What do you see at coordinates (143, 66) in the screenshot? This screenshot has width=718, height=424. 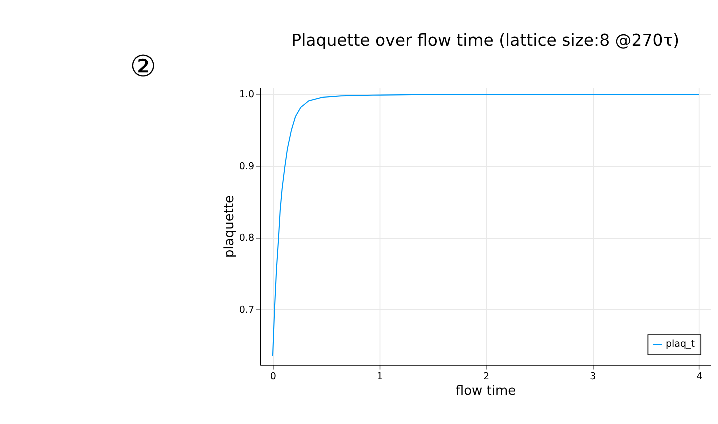 I see `text: ②` at bounding box center [143, 66].